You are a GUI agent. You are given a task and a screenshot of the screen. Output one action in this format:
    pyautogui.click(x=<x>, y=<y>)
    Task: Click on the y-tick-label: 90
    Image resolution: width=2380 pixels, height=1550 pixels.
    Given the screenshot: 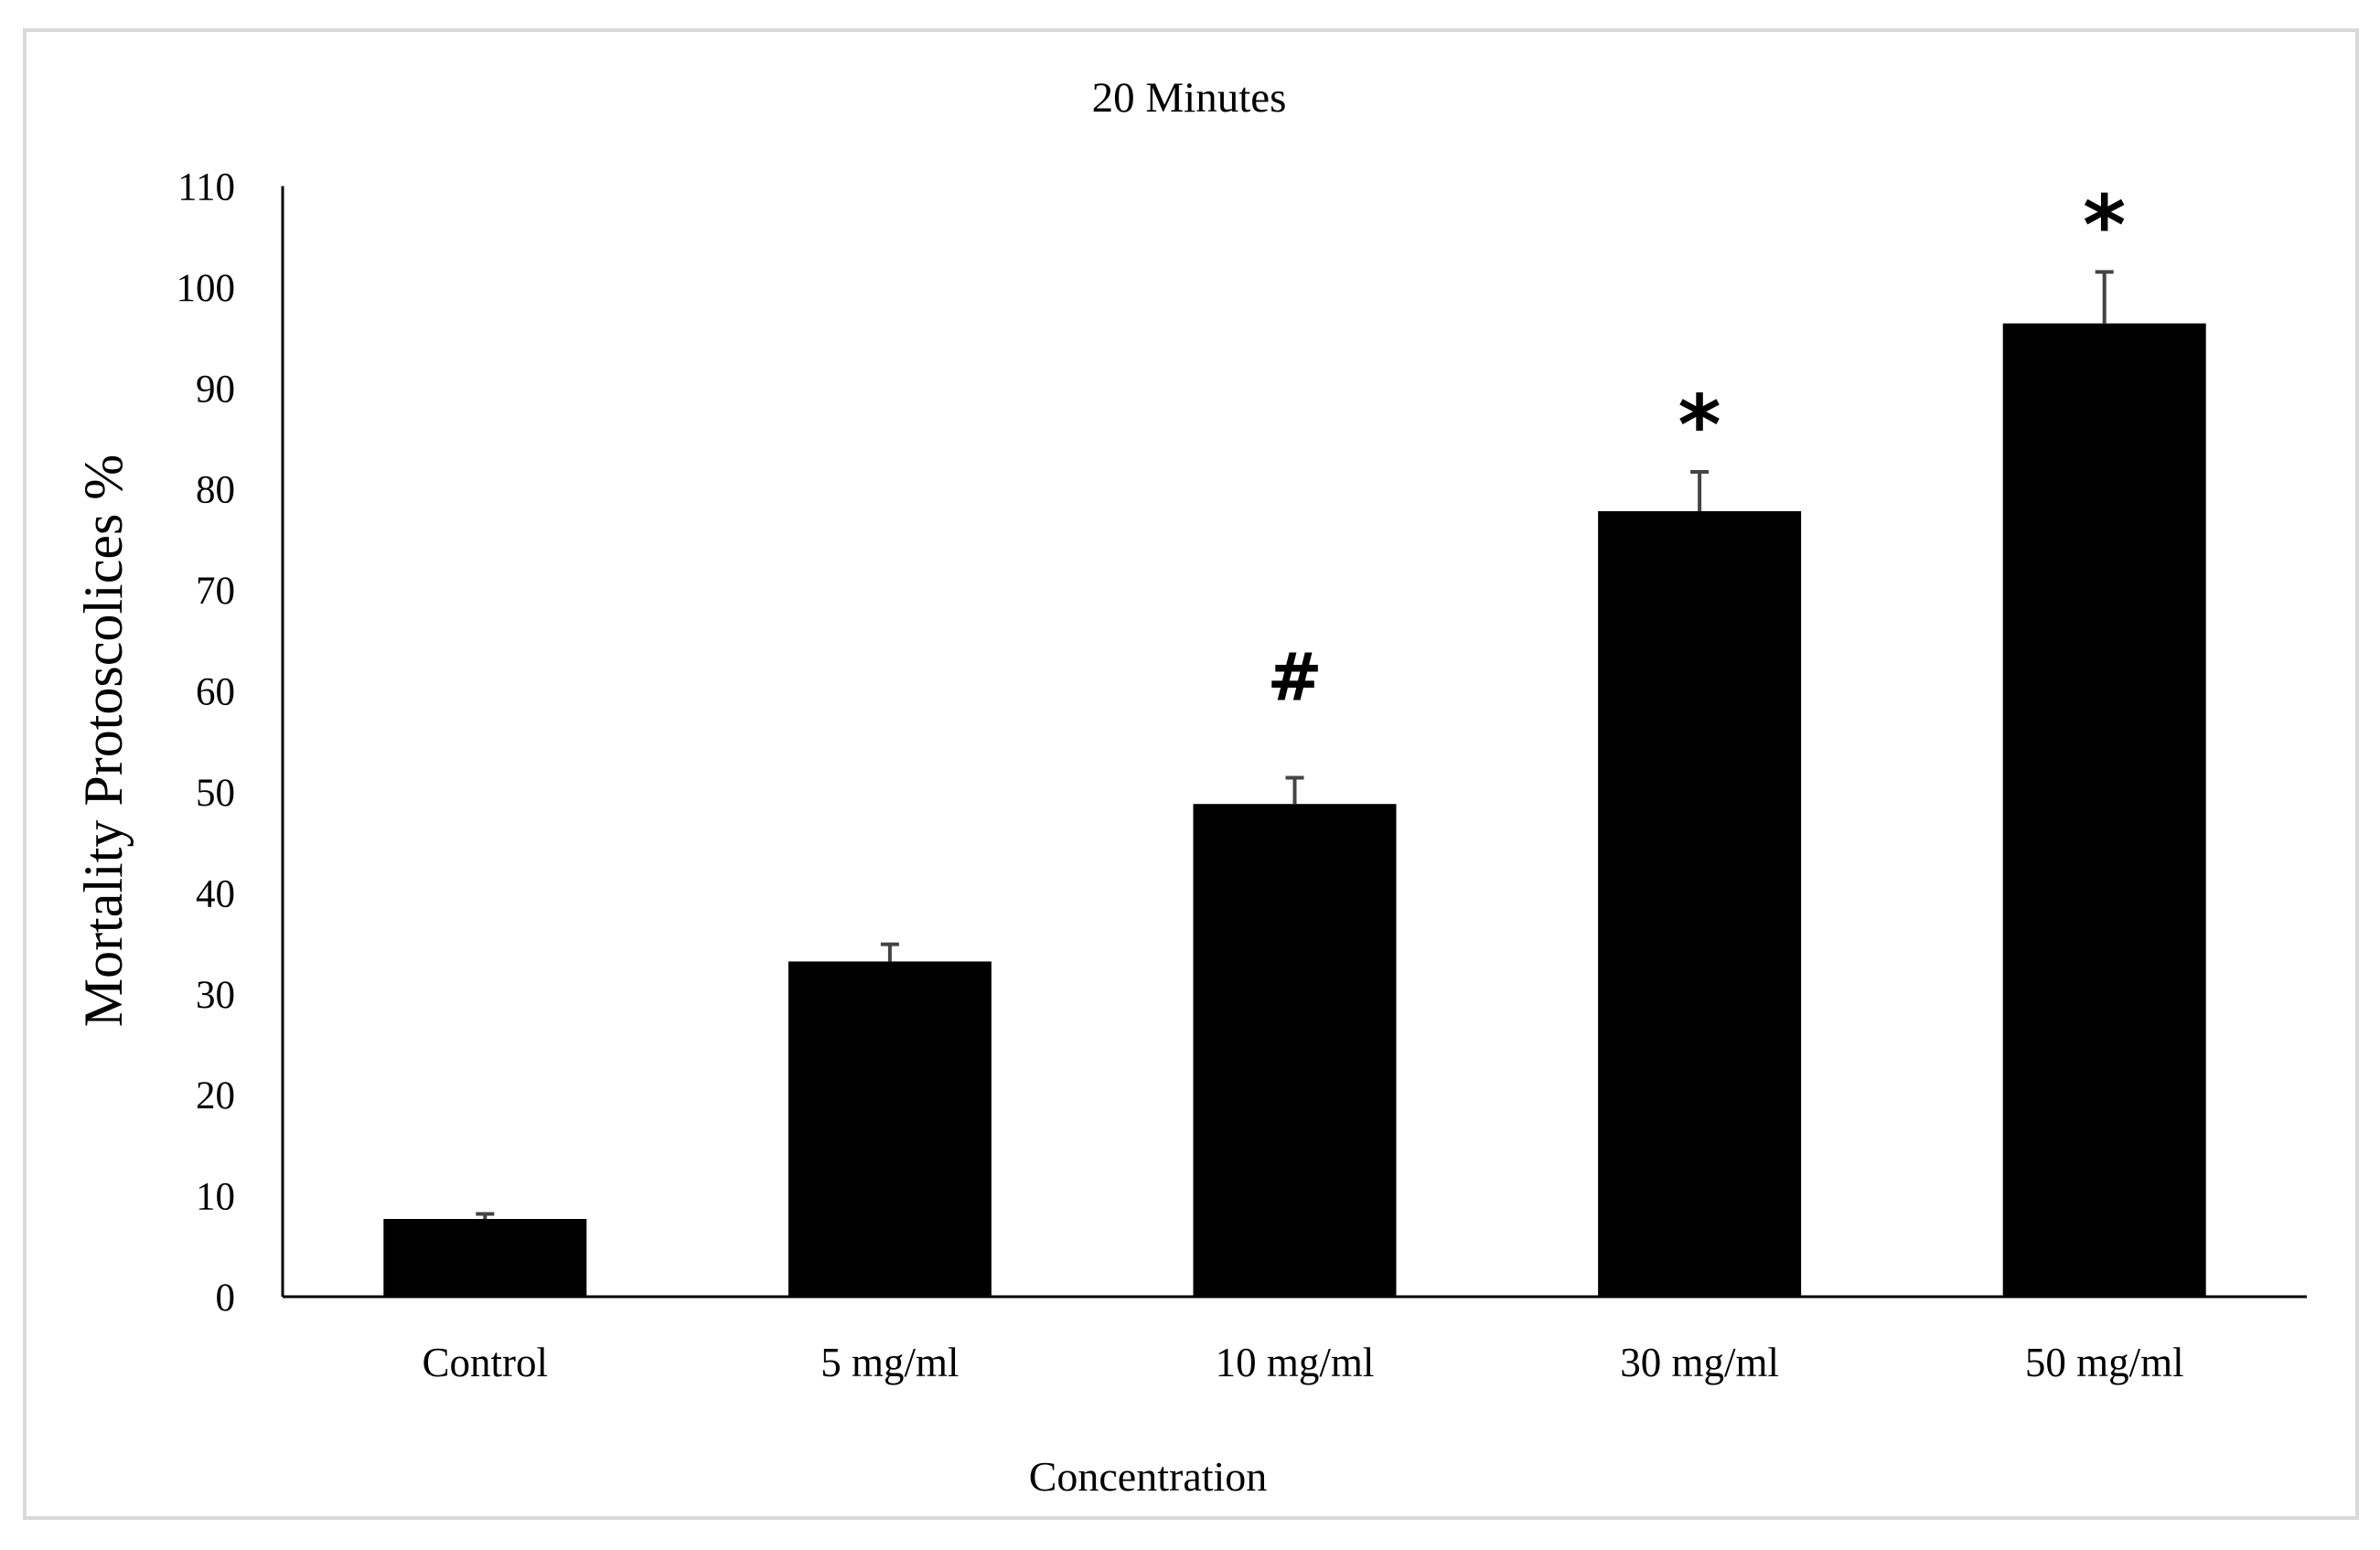 What is the action you would take?
    pyautogui.click(x=215, y=389)
    